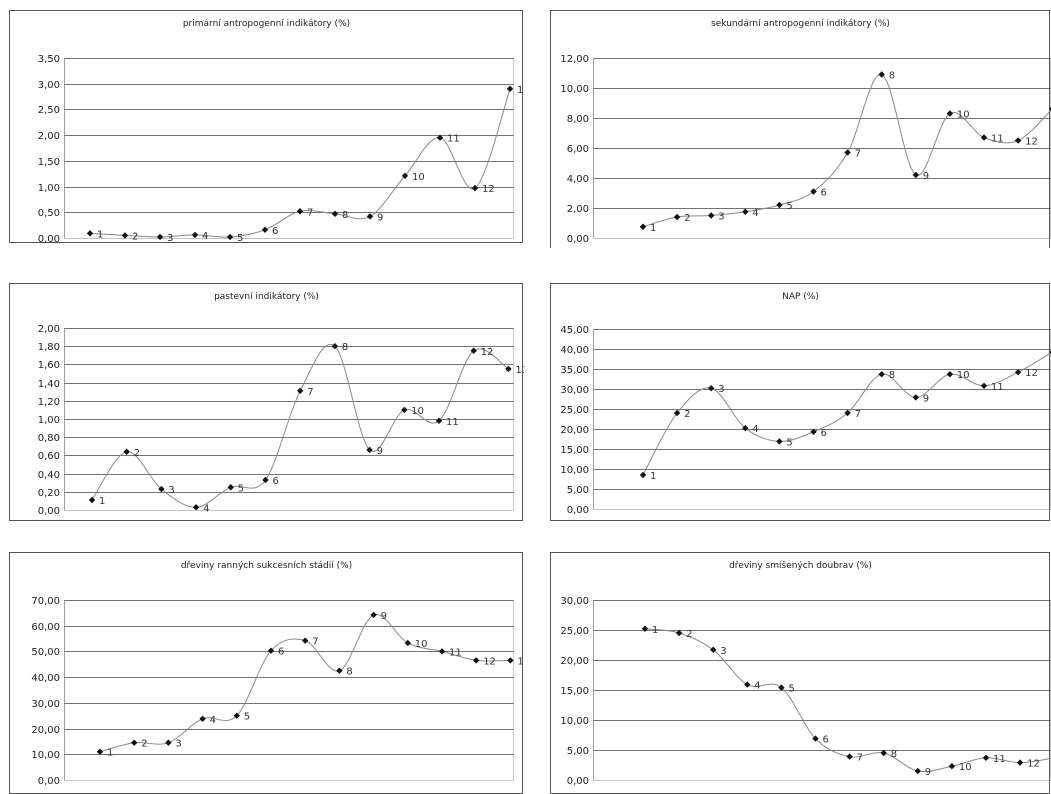 The image size is (1051, 794). Describe the element at coordinates (574, 410) in the screenshot. I see `y-tick-label: 25,00` at that location.